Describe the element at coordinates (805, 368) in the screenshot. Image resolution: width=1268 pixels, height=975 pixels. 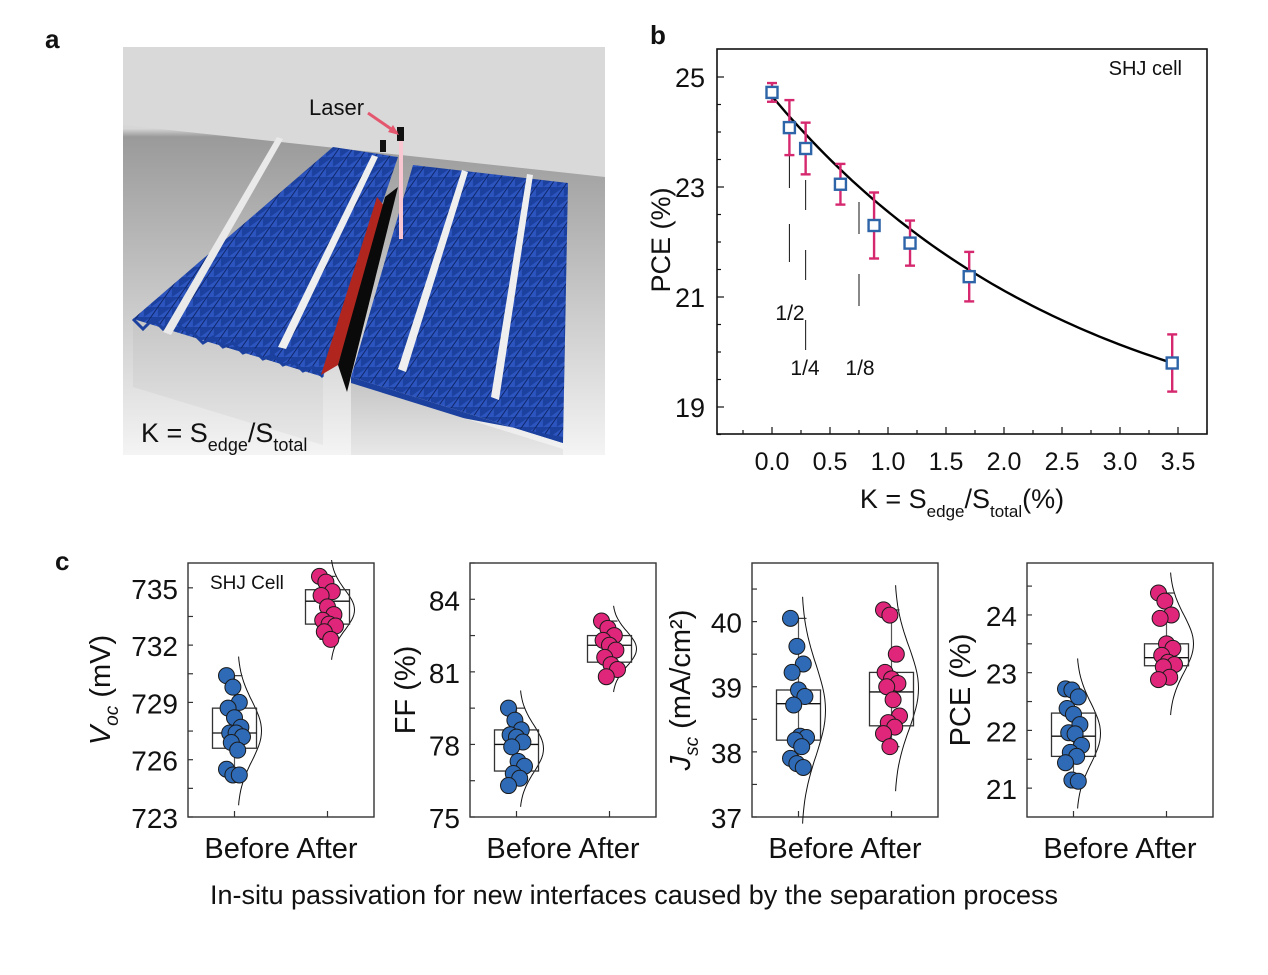
I see `fraction-label: 1/4` at that location.